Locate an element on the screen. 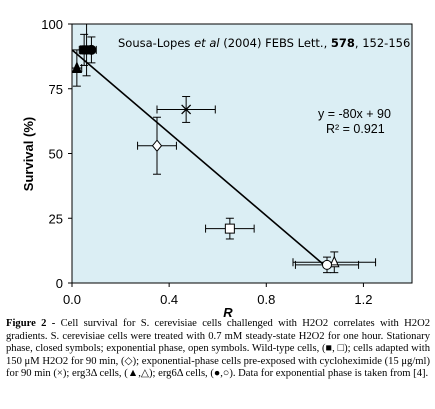  square-filled-marker is located at coordinates (84, 50).